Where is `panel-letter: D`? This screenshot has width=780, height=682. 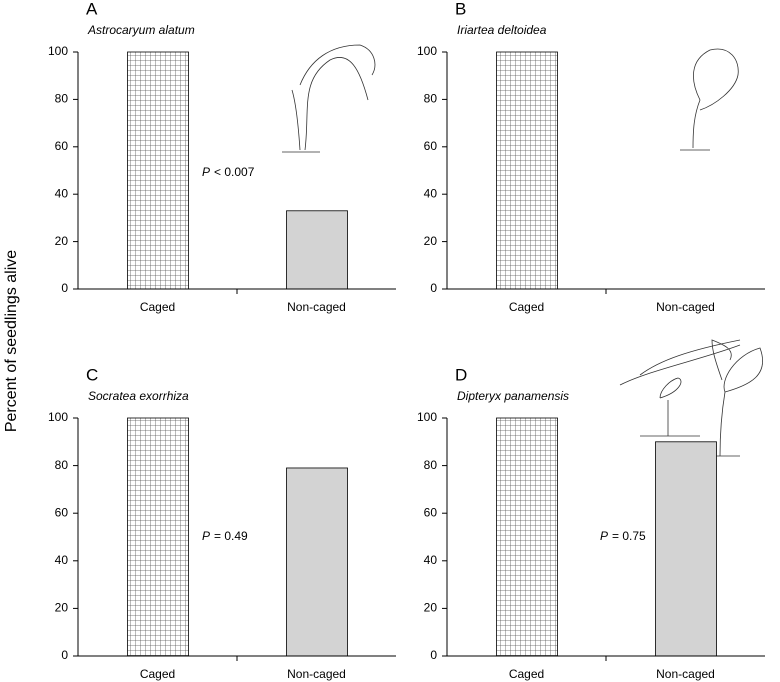
panel-letter: D is located at coordinates (461, 374).